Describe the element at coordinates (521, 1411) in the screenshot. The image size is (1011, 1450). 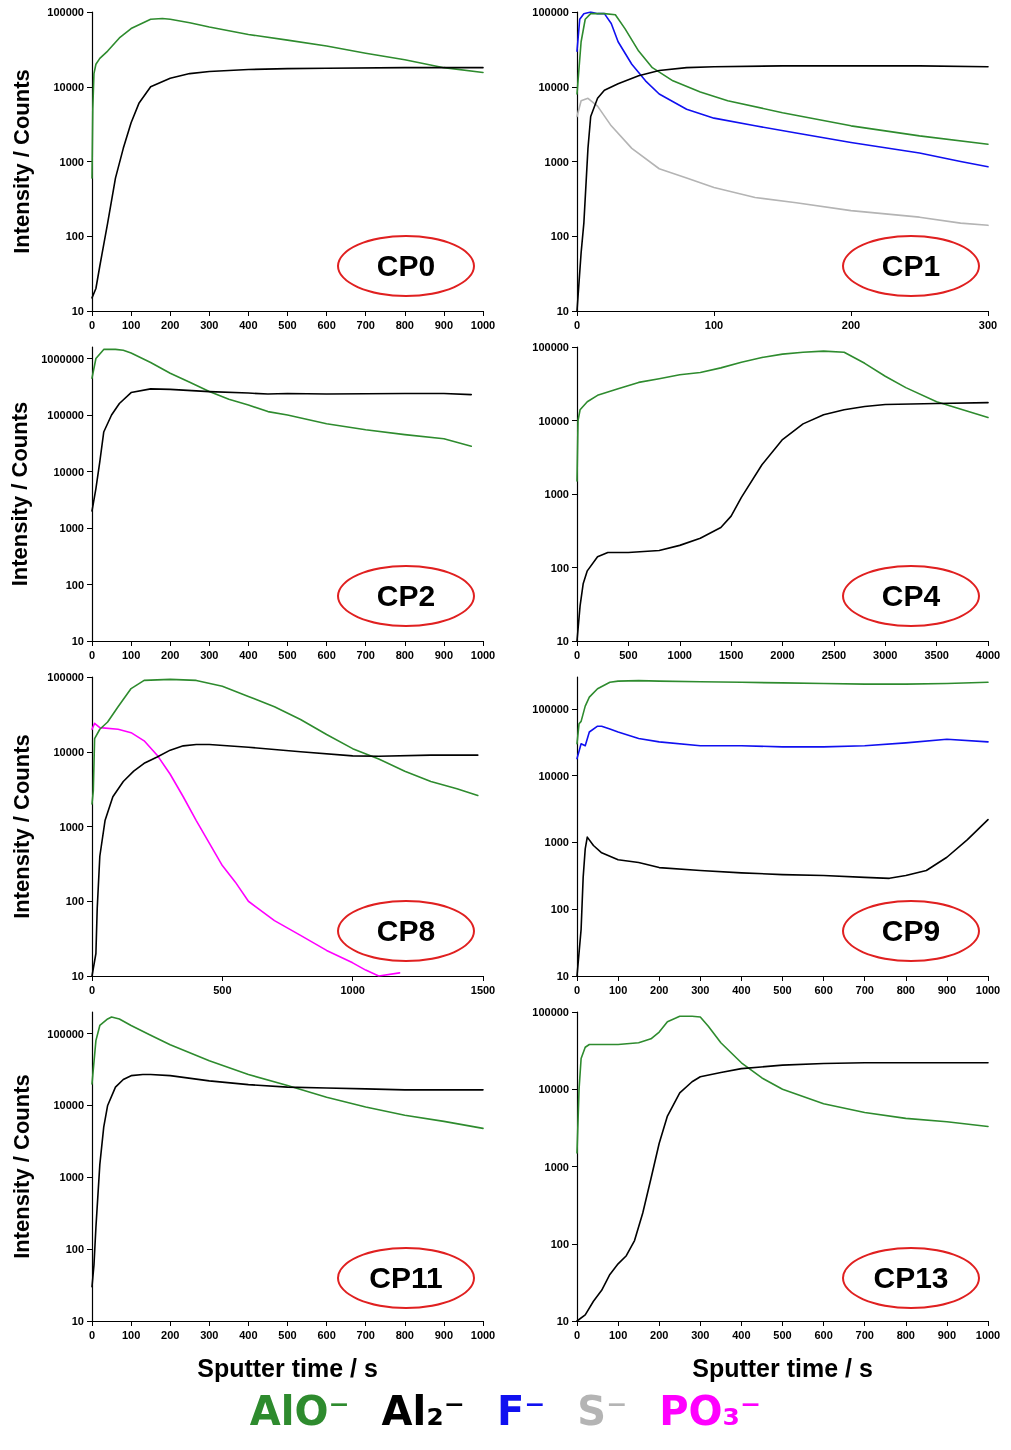
I see `text: F⁻` at that location.